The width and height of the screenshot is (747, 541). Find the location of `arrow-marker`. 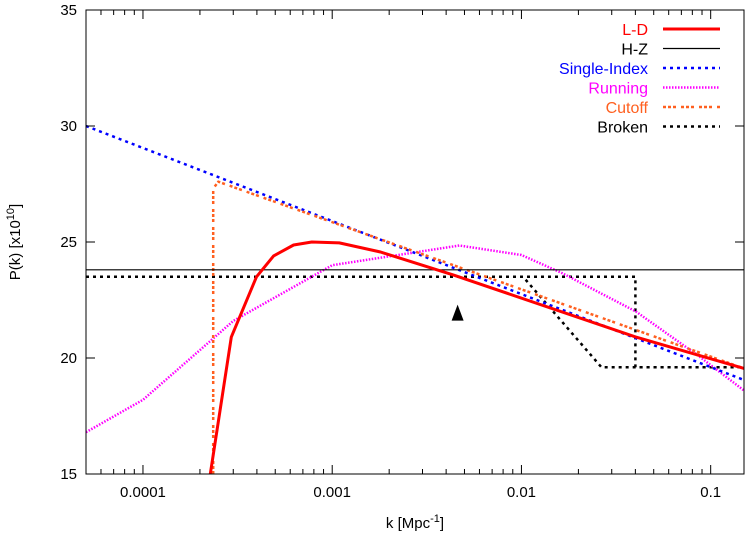

arrow-marker is located at coordinates (457, 312).